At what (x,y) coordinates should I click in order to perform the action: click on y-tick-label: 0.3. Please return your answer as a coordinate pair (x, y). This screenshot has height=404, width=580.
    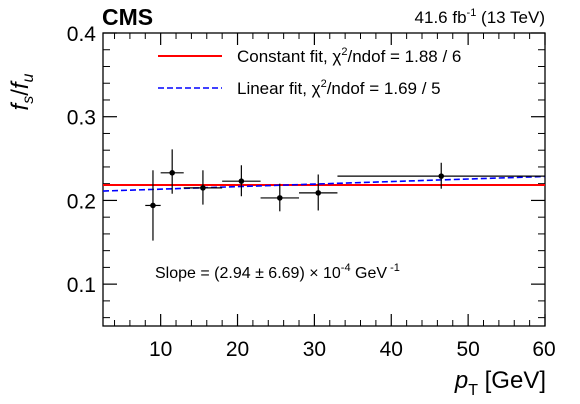
    Looking at the image, I should click on (81, 118).